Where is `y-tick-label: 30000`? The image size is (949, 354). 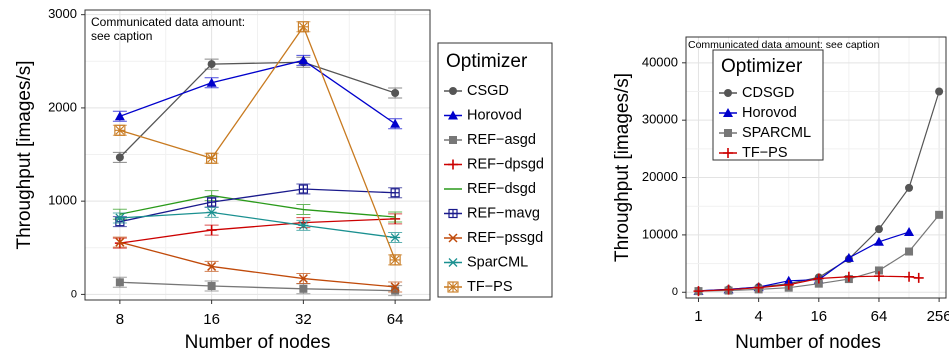 y-tick-label: 30000 is located at coordinates (660, 119).